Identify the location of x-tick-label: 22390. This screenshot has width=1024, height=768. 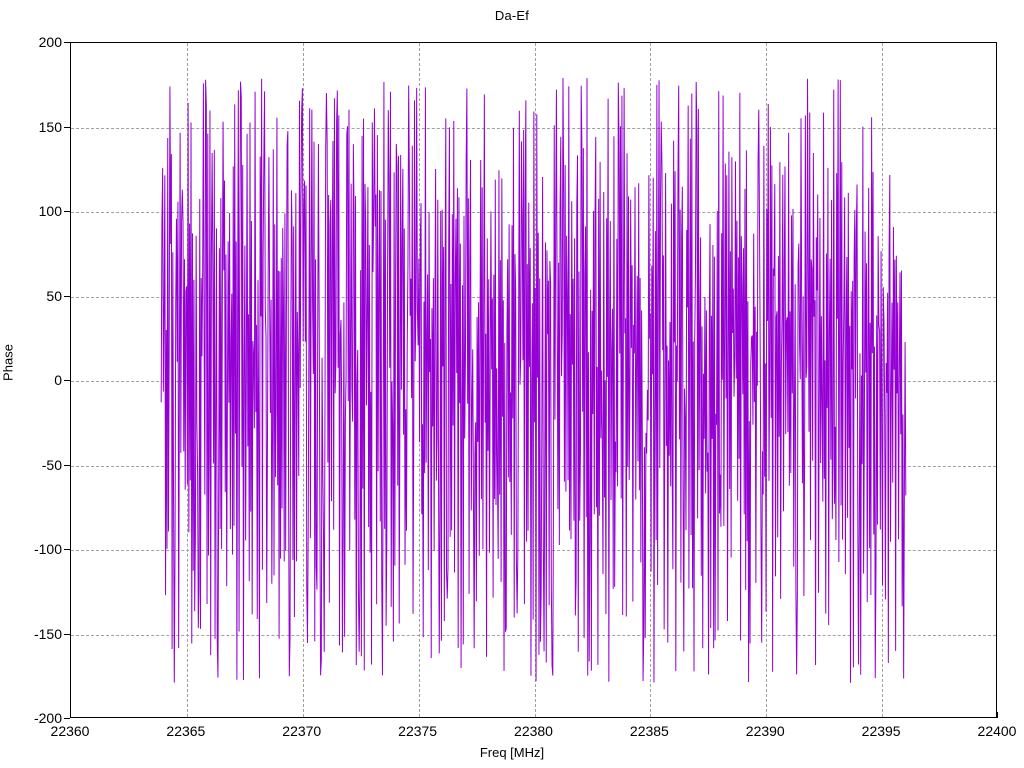
(765, 731).